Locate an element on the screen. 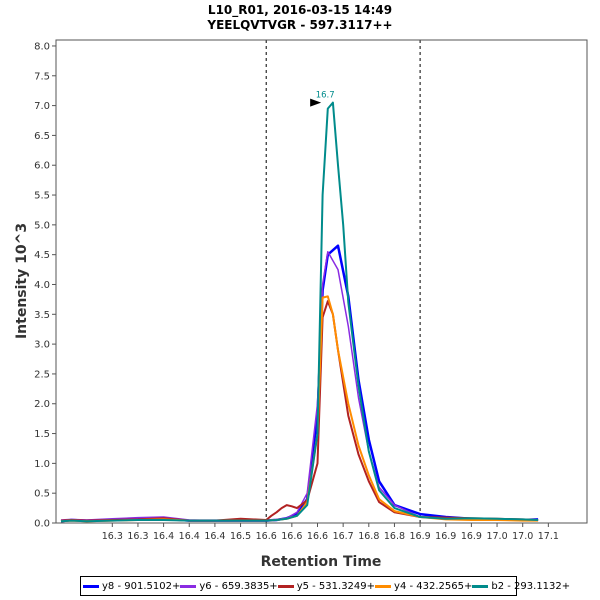 The height and width of the screenshot is (600, 600). y-axis-label: Intensity 10^3 is located at coordinates (22, 281).